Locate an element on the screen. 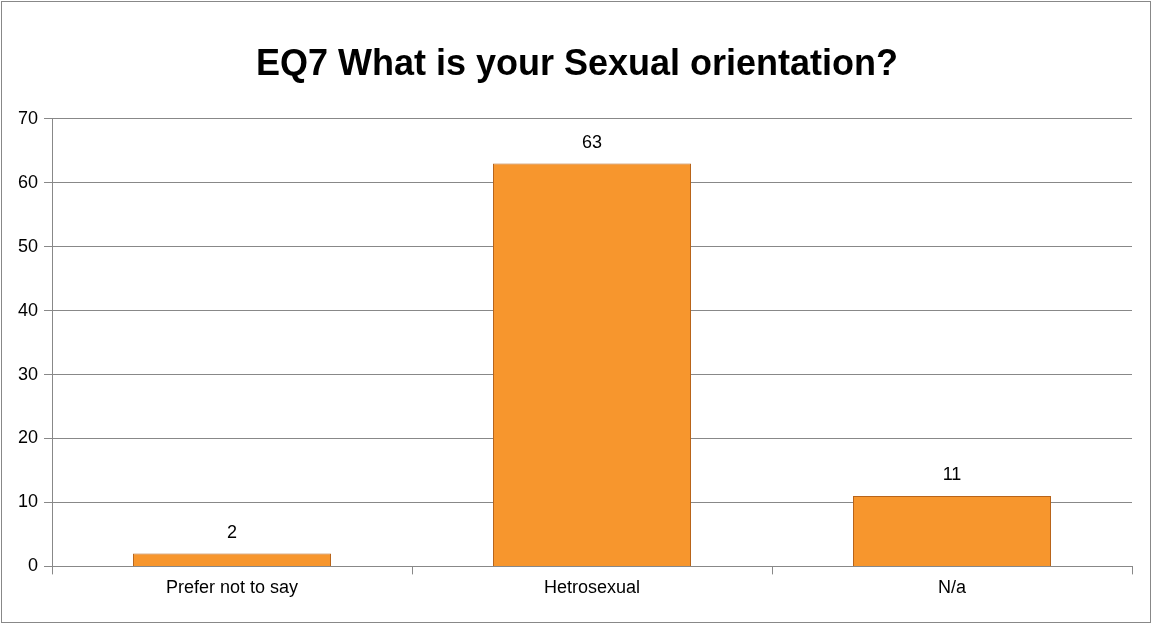 The image size is (1154, 626). y-tick-label: 30 is located at coordinates (28, 373).